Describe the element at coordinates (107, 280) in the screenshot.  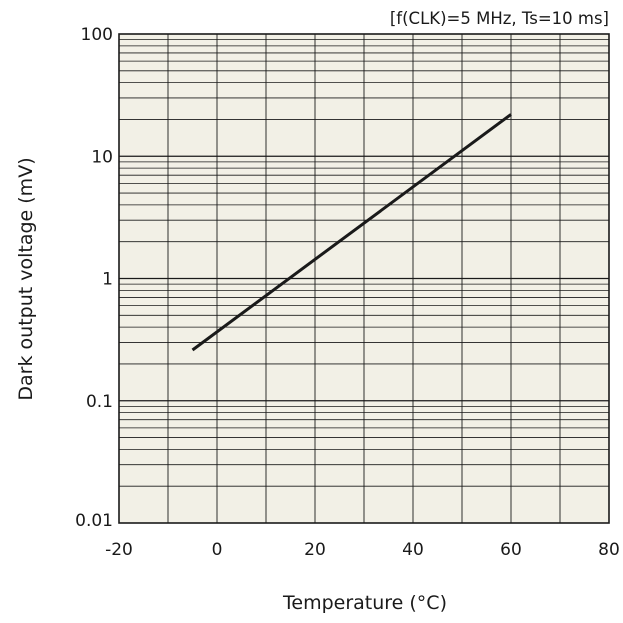
I see `y-tick-label: 1` at that location.